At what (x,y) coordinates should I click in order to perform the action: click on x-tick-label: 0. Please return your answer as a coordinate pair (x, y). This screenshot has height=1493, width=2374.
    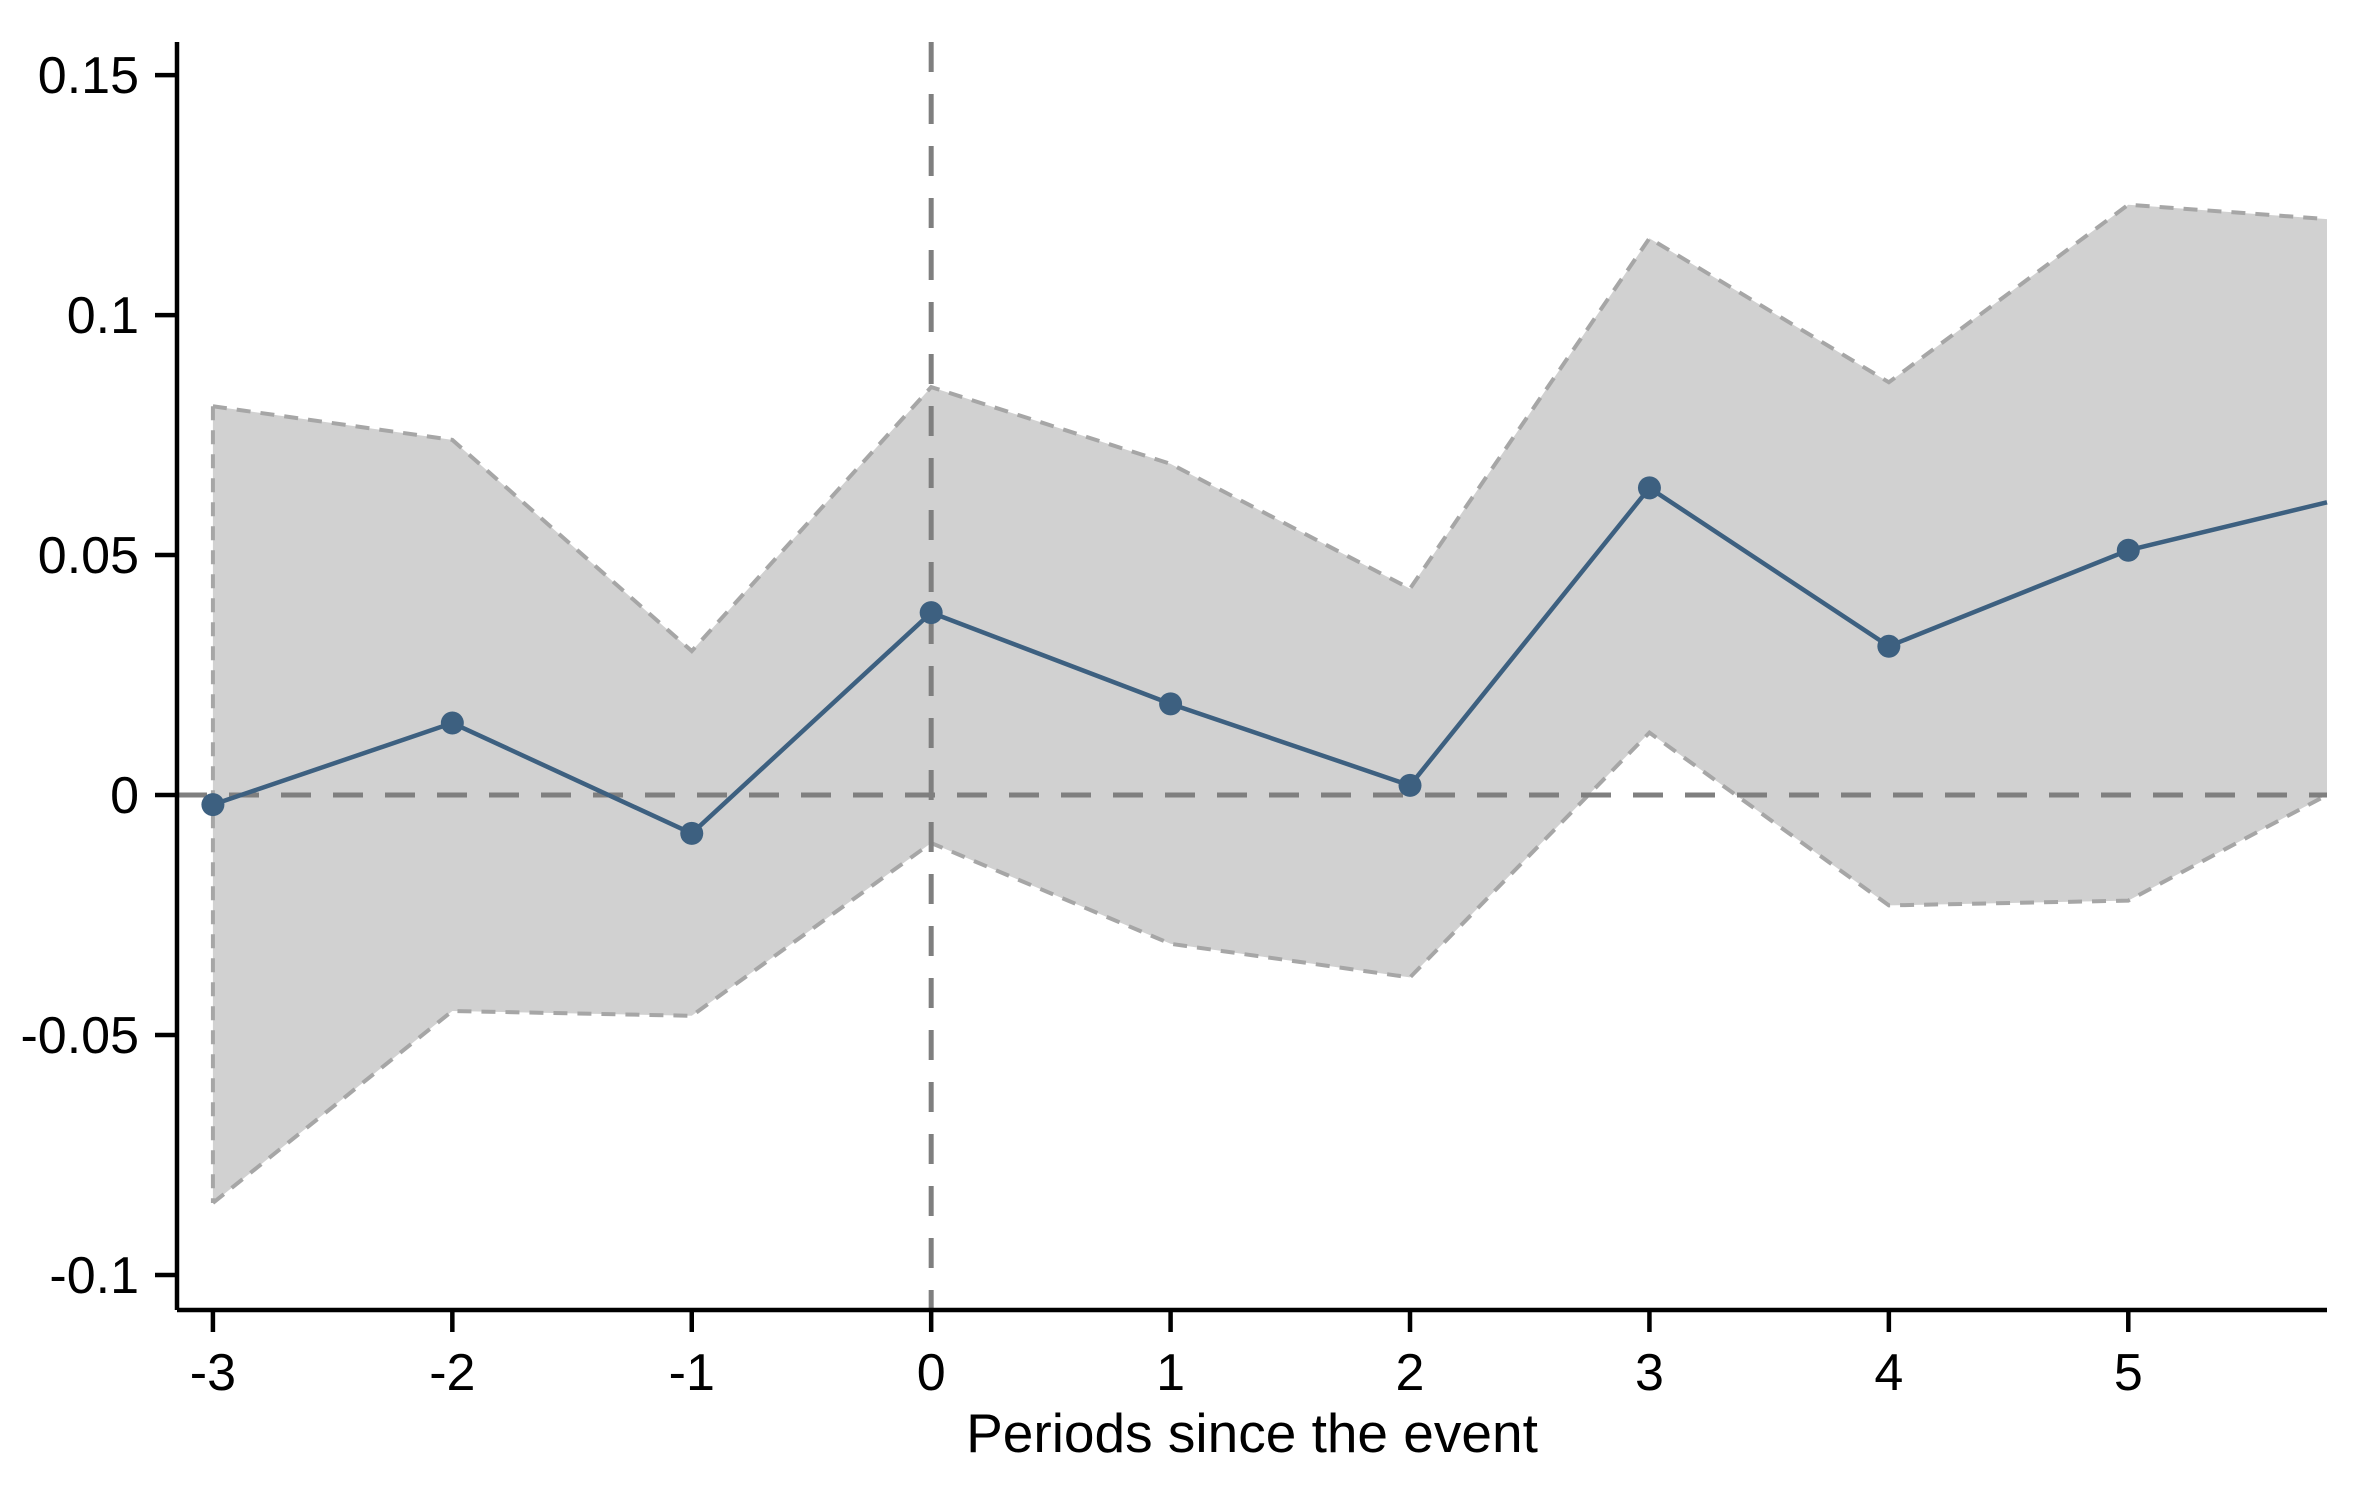
    Looking at the image, I should click on (931, 1373).